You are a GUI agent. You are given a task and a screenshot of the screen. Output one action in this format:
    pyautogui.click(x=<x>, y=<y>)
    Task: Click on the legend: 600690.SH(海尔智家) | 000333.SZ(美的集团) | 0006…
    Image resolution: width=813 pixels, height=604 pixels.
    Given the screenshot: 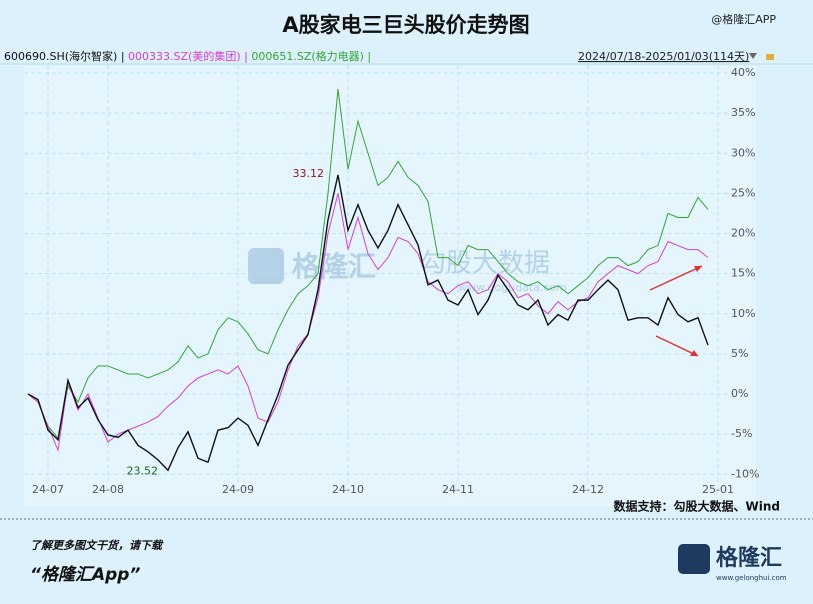 What is the action you would take?
    pyautogui.click(x=187, y=56)
    